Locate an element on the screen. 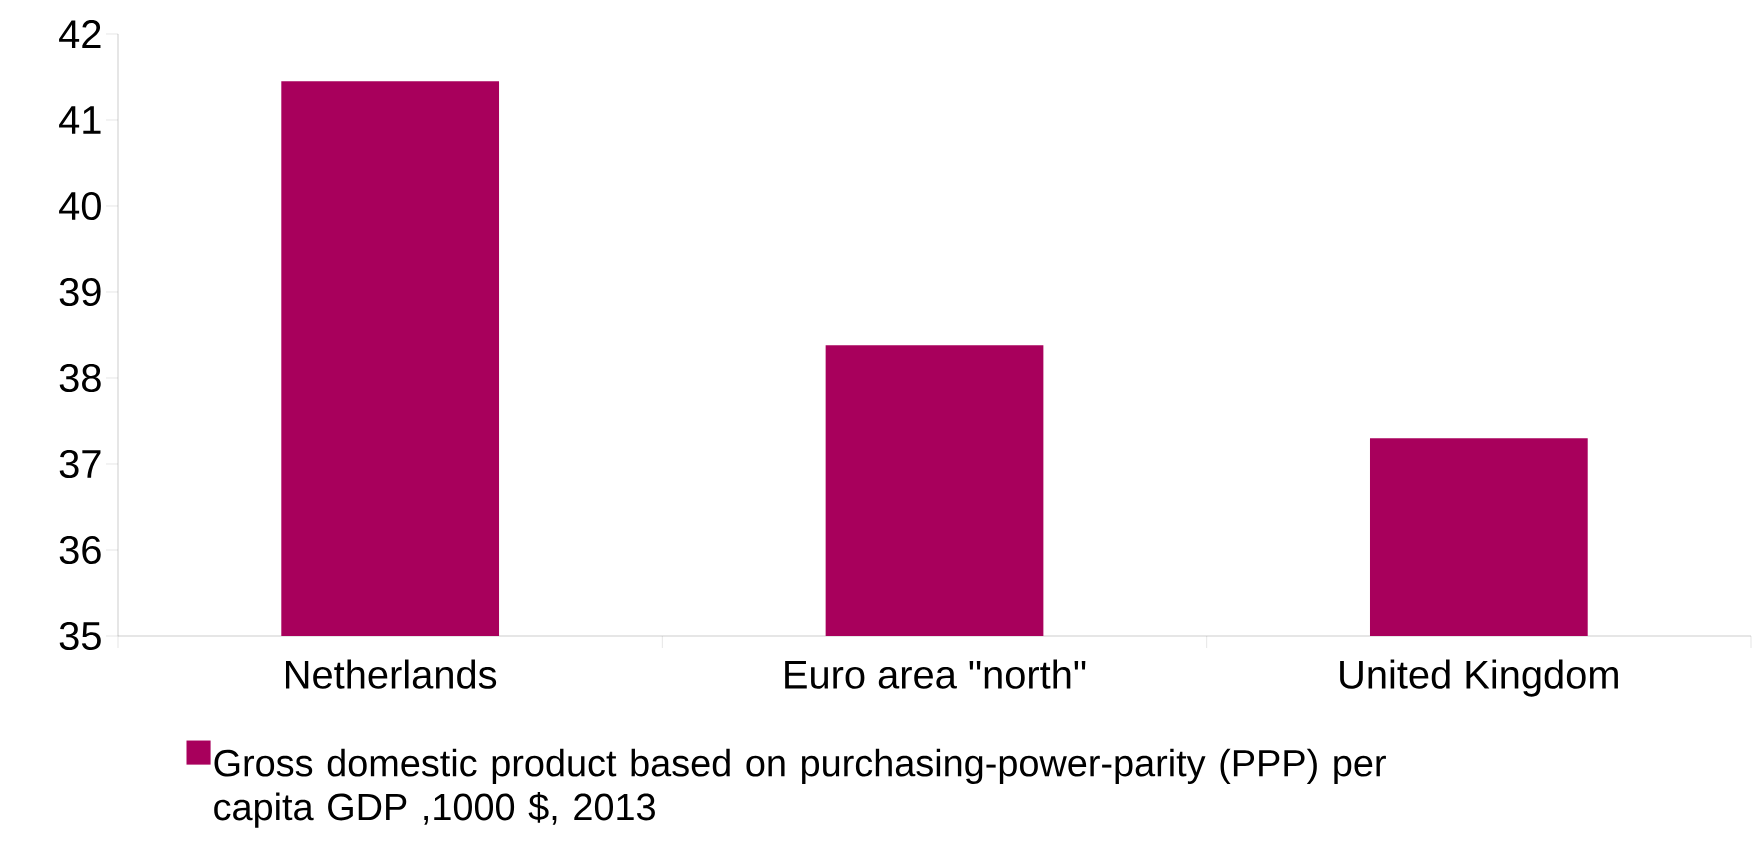 This screenshot has width=1758, height=864. x-tick-label: United Kingdom is located at coordinates (1479, 678).